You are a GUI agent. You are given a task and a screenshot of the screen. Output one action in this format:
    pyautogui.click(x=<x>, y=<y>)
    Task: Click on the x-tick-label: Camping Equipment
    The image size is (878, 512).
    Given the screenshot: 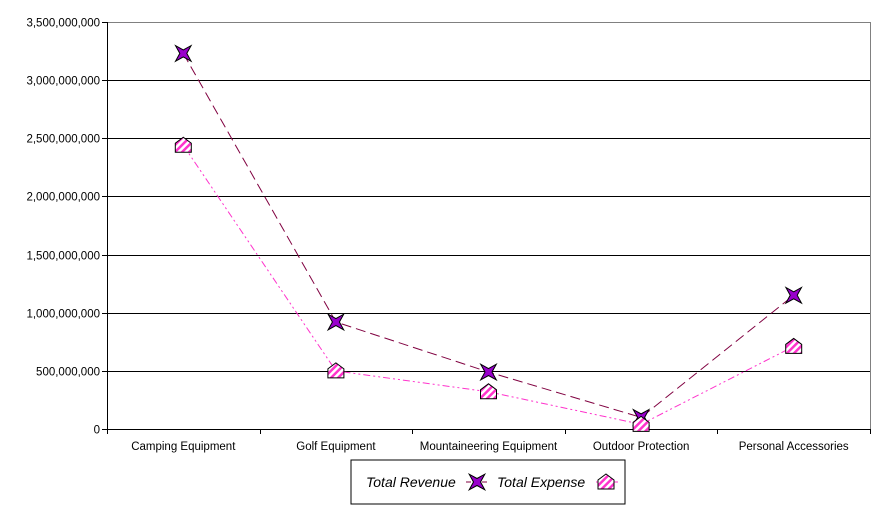 What is the action you would take?
    pyautogui.click(x=183, y=447)
    